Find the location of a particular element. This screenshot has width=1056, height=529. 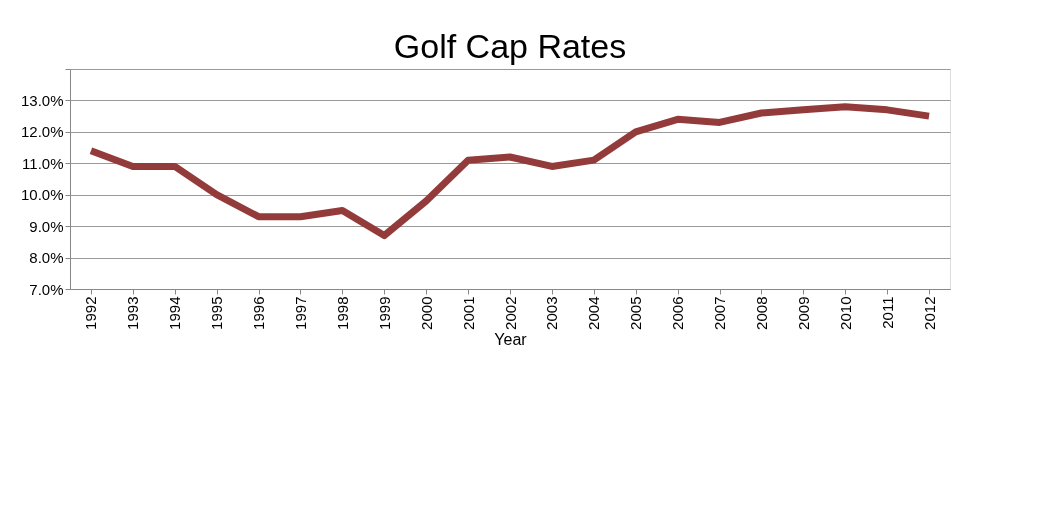

x-tick-label: 2010 is located at coordinates (845, 313).